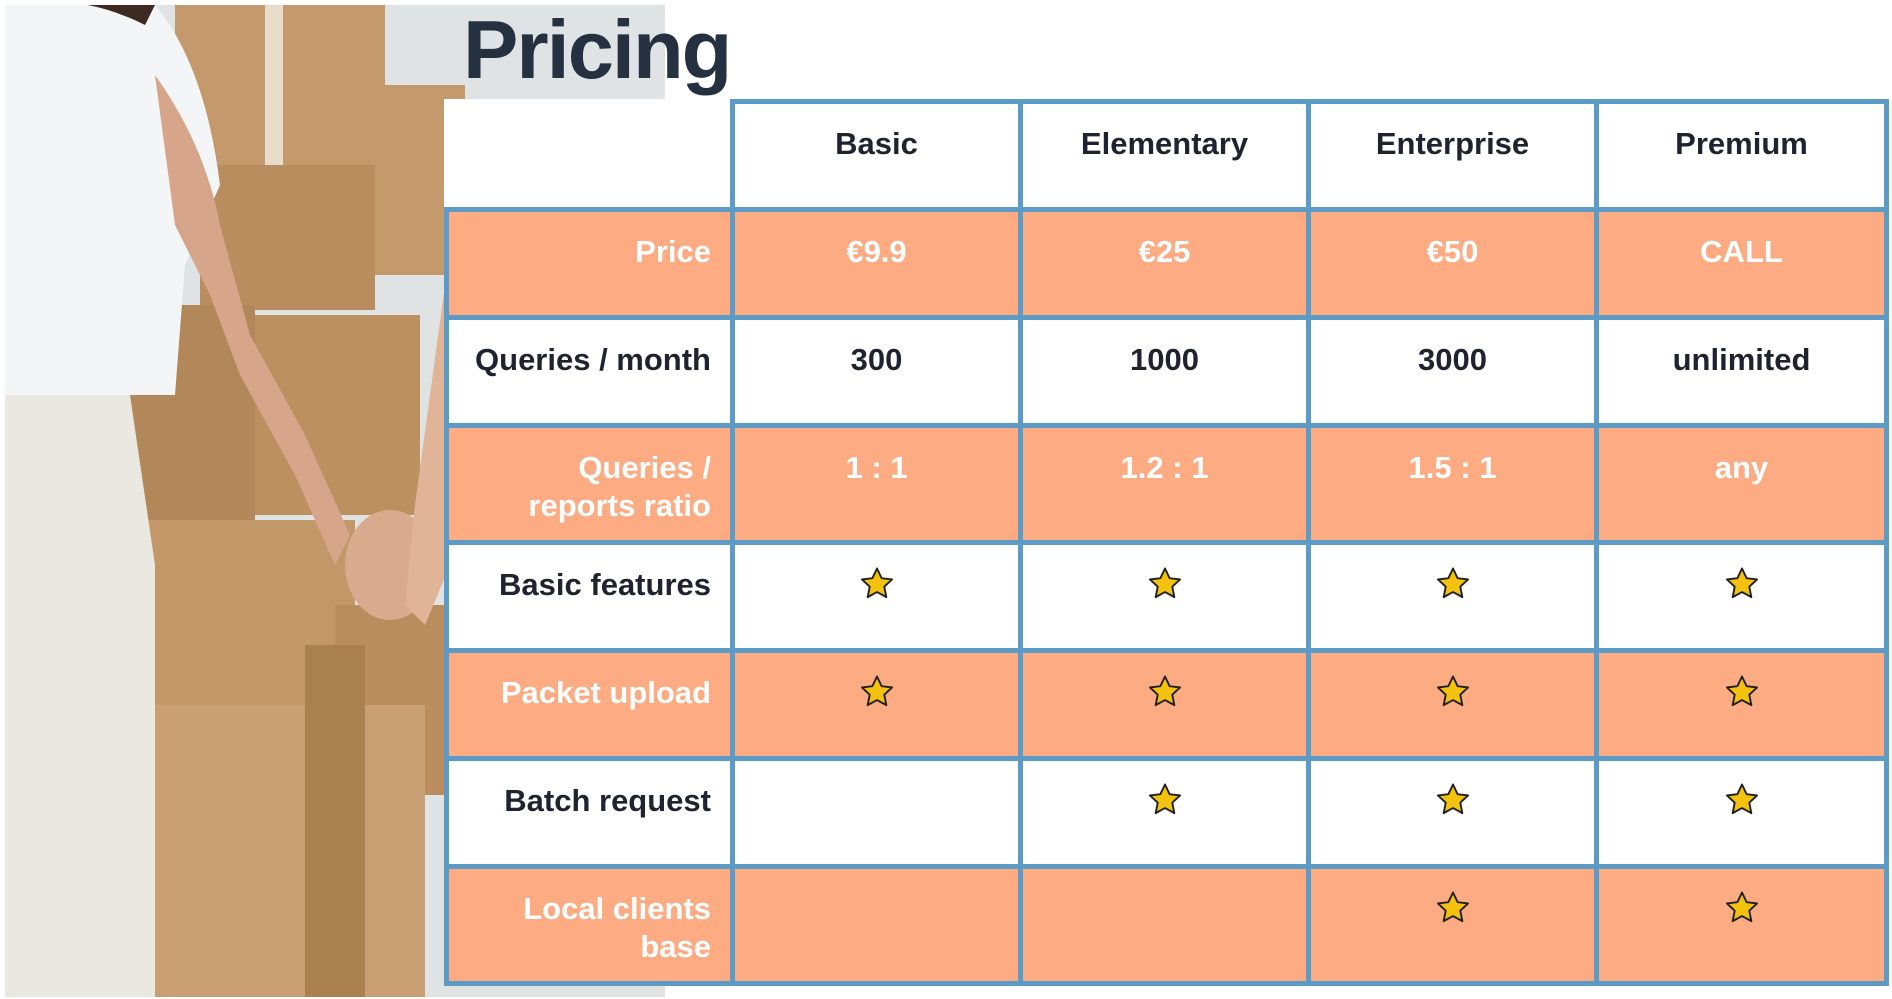 The width and height of the screenshot is (1892, 999). I want to click on row-label-batch-request: Batch request, so click(589, 812).